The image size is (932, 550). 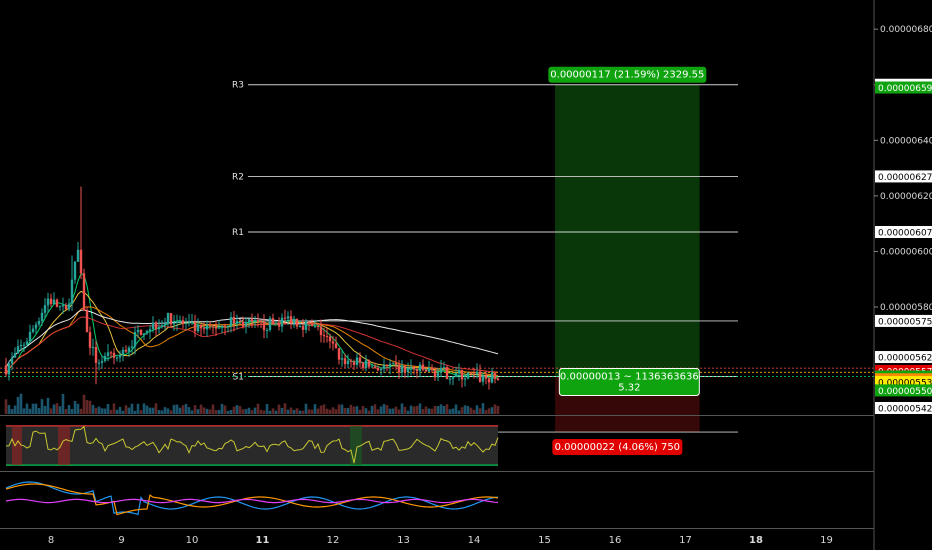 I want to click on target-label, so click(x=627, y=74).